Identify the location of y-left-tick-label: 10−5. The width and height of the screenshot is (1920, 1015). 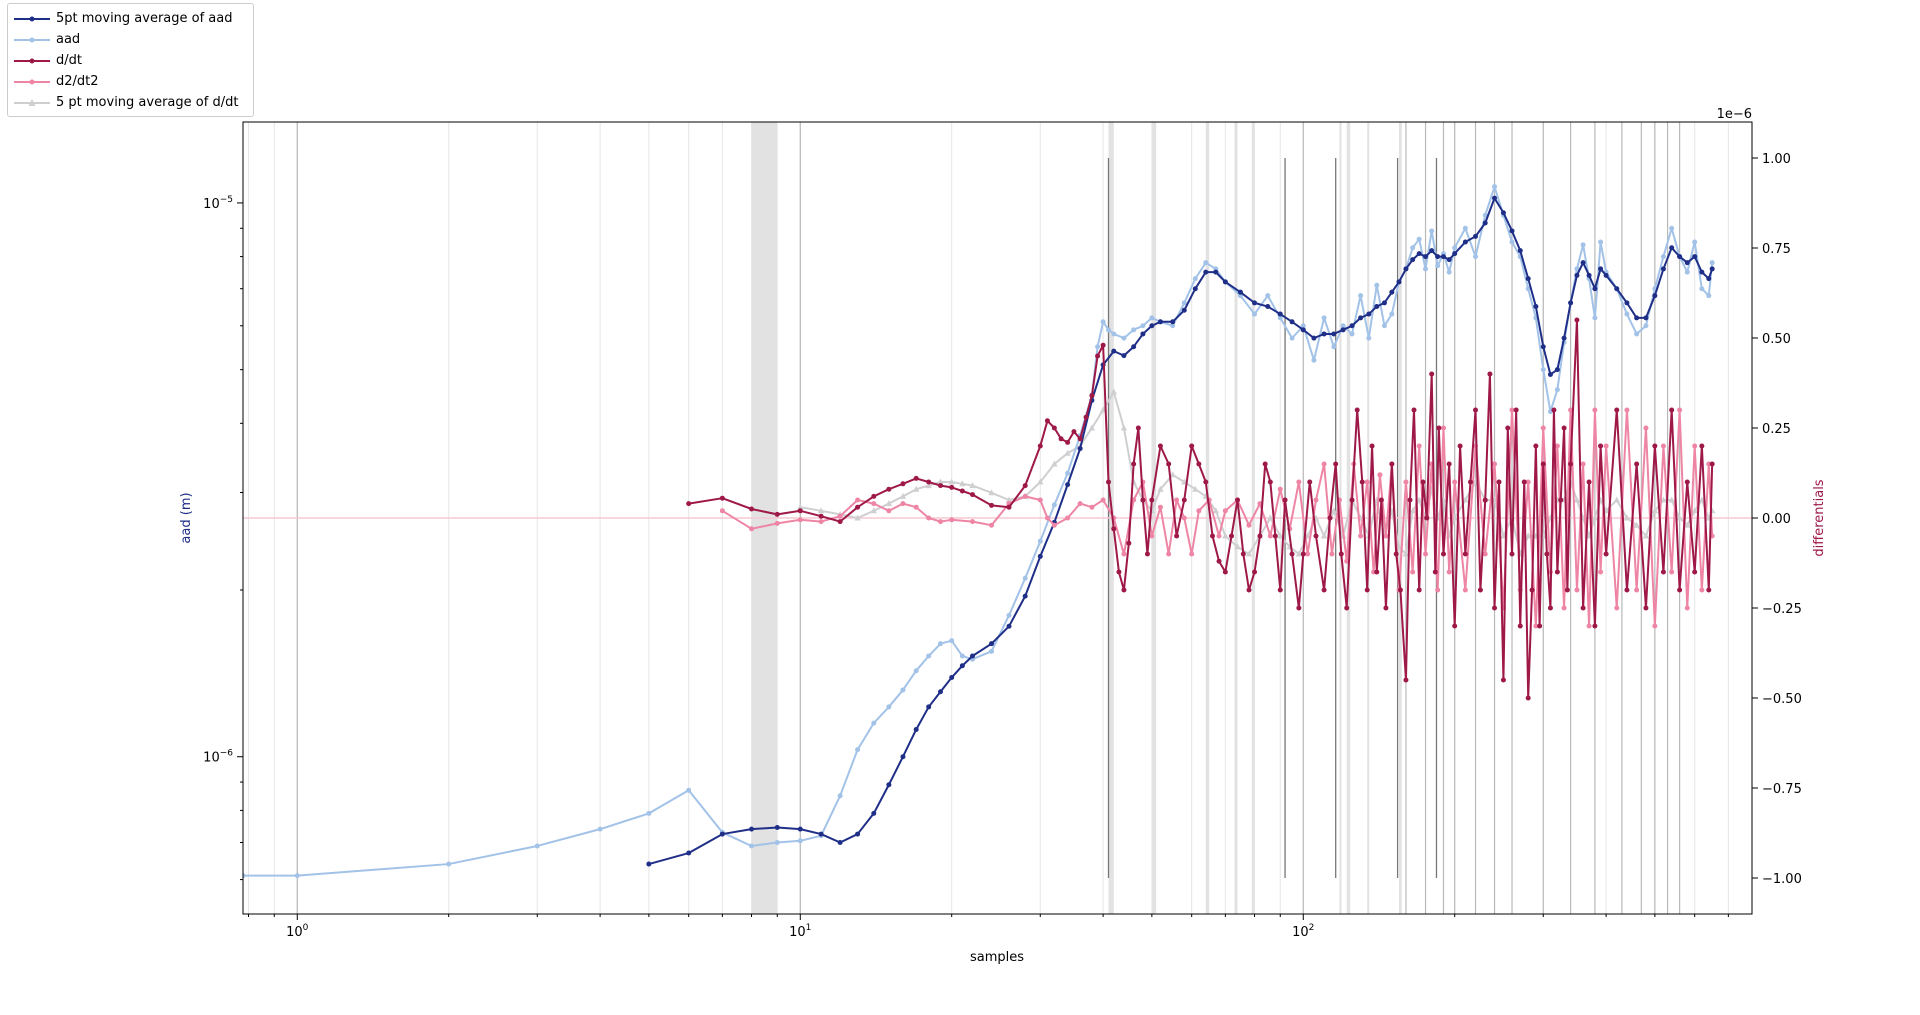
(218, 203).